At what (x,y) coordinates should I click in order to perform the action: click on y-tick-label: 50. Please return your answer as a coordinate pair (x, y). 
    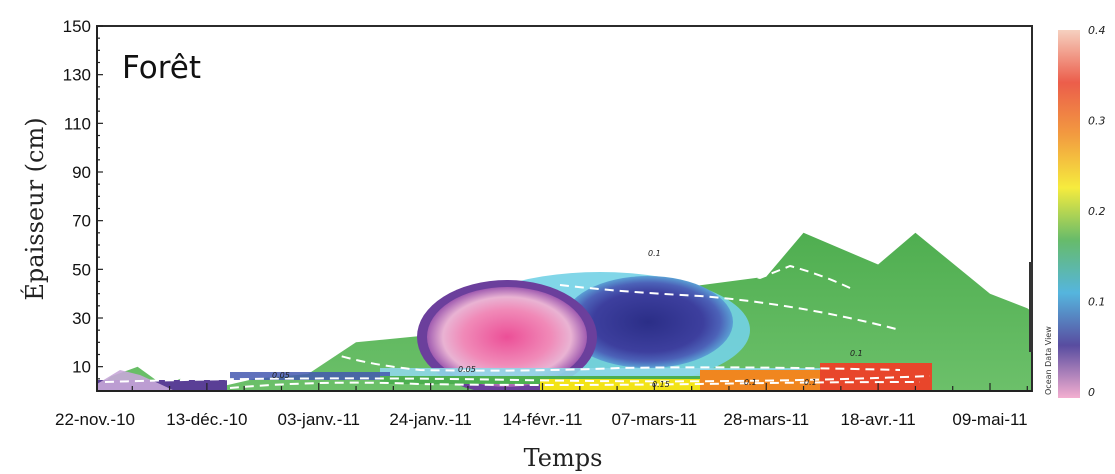
    Looking at the image, I should click on (81, 269).